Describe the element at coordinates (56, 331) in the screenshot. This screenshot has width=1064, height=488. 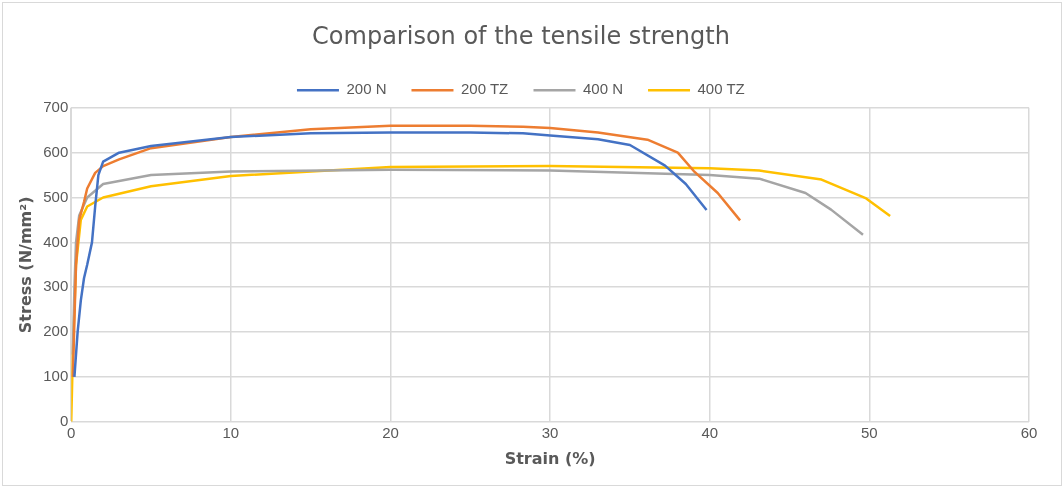
I see `y-tick-label: 200` at that location.